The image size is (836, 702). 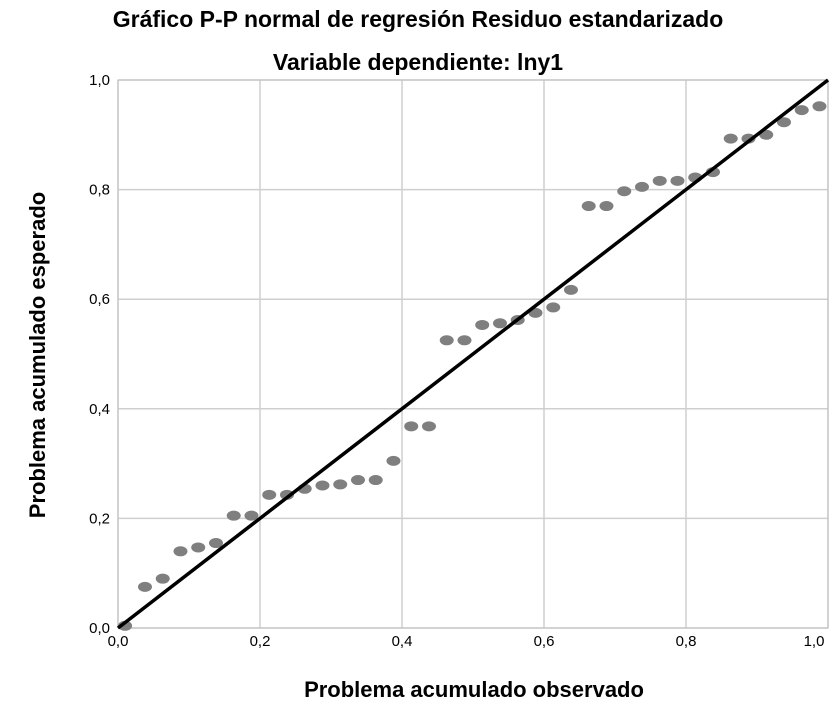 I want to click on x-tick-label: 1,0, so click(x=814, y=641).